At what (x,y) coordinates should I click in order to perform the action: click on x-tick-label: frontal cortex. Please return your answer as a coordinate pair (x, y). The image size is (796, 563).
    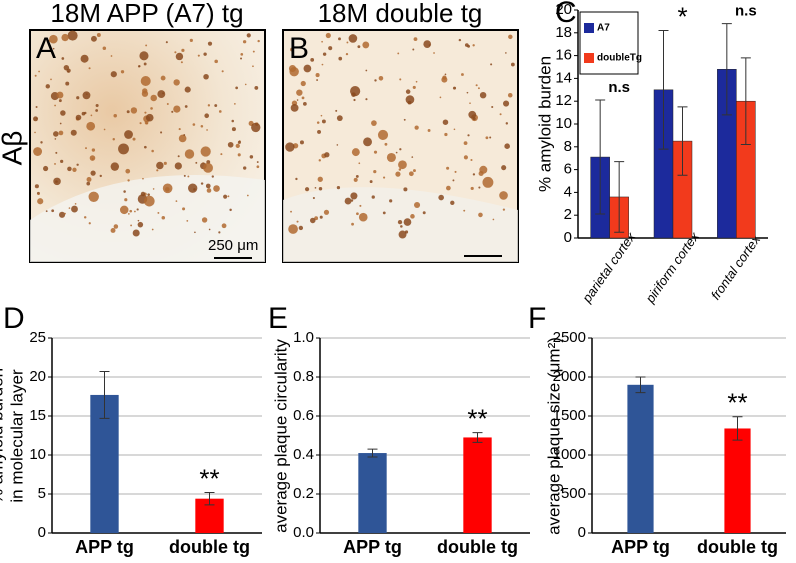
    Looking at the image, I should click on (736, 267).